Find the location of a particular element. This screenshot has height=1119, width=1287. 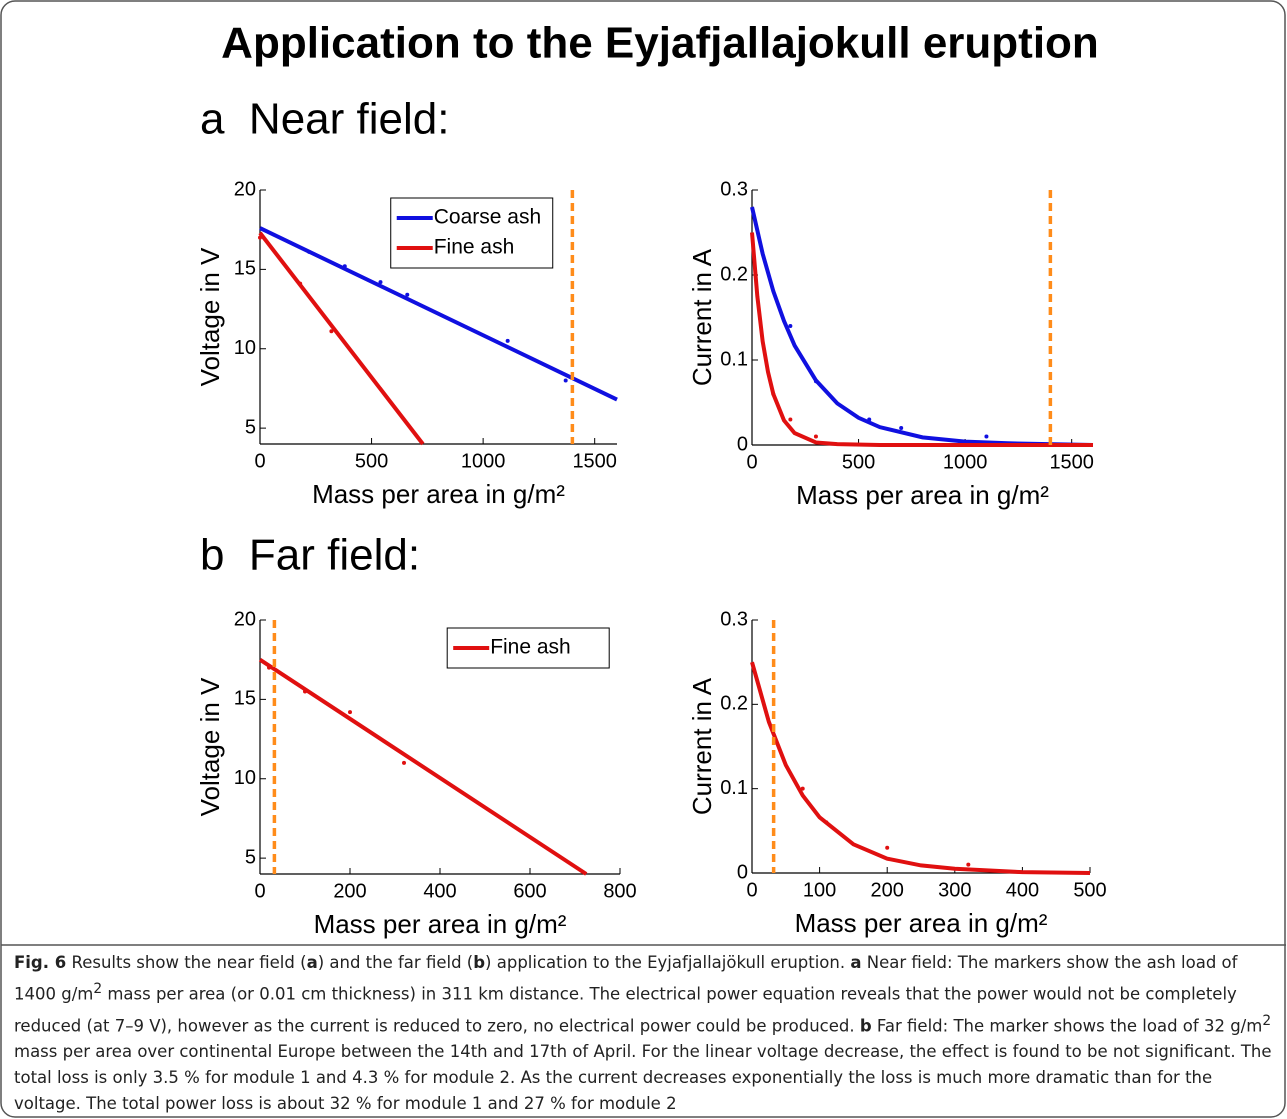

x-tick-label: 300 is located at coordinates (954, 890).